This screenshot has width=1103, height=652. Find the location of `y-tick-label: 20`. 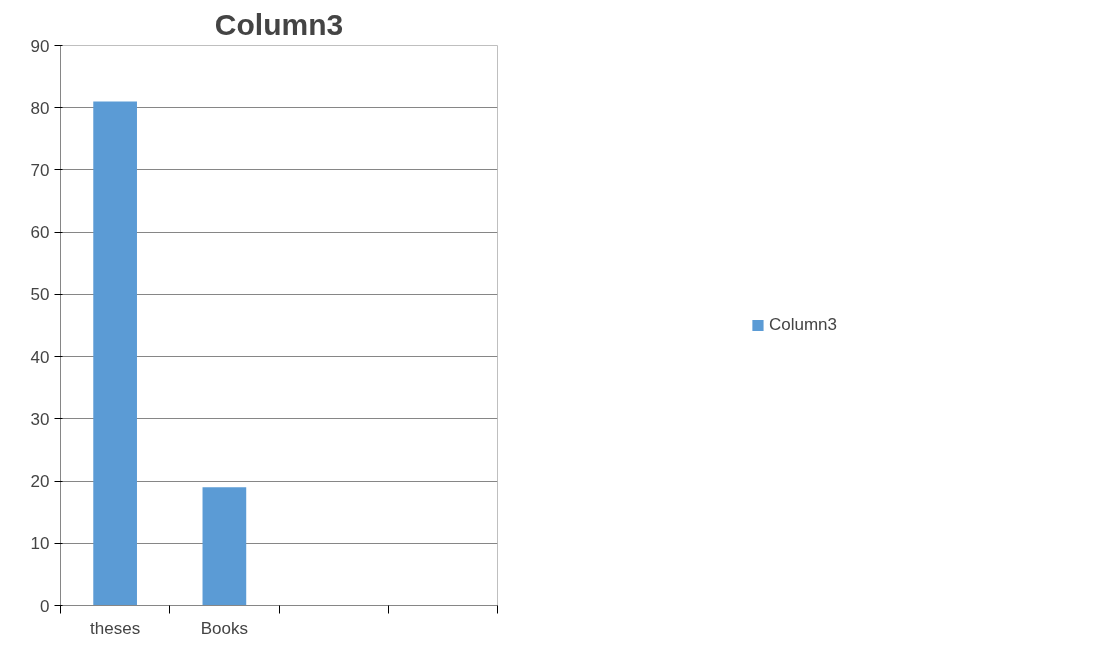

y-tick-label: 20 is located at coordinates (40, 482).